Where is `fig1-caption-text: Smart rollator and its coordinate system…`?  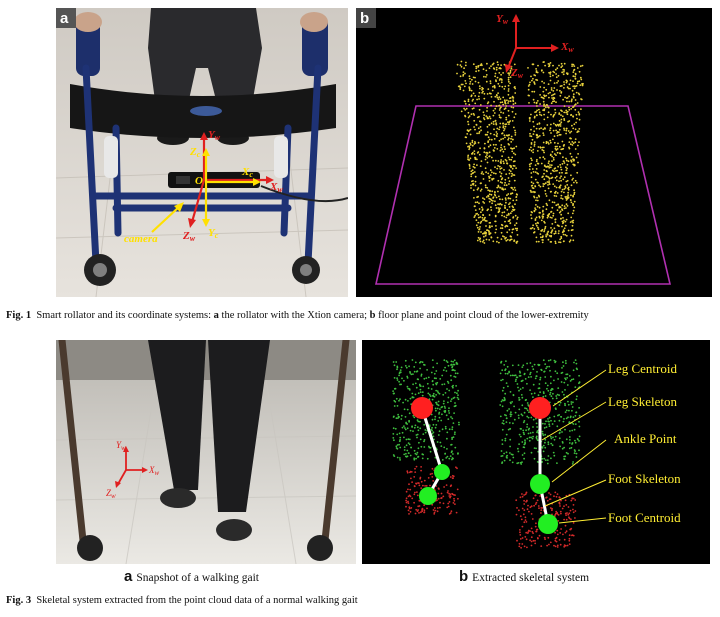
fig1-caption-text: Smart rollator and its coordinate system… is located at coordinates (124, 315).